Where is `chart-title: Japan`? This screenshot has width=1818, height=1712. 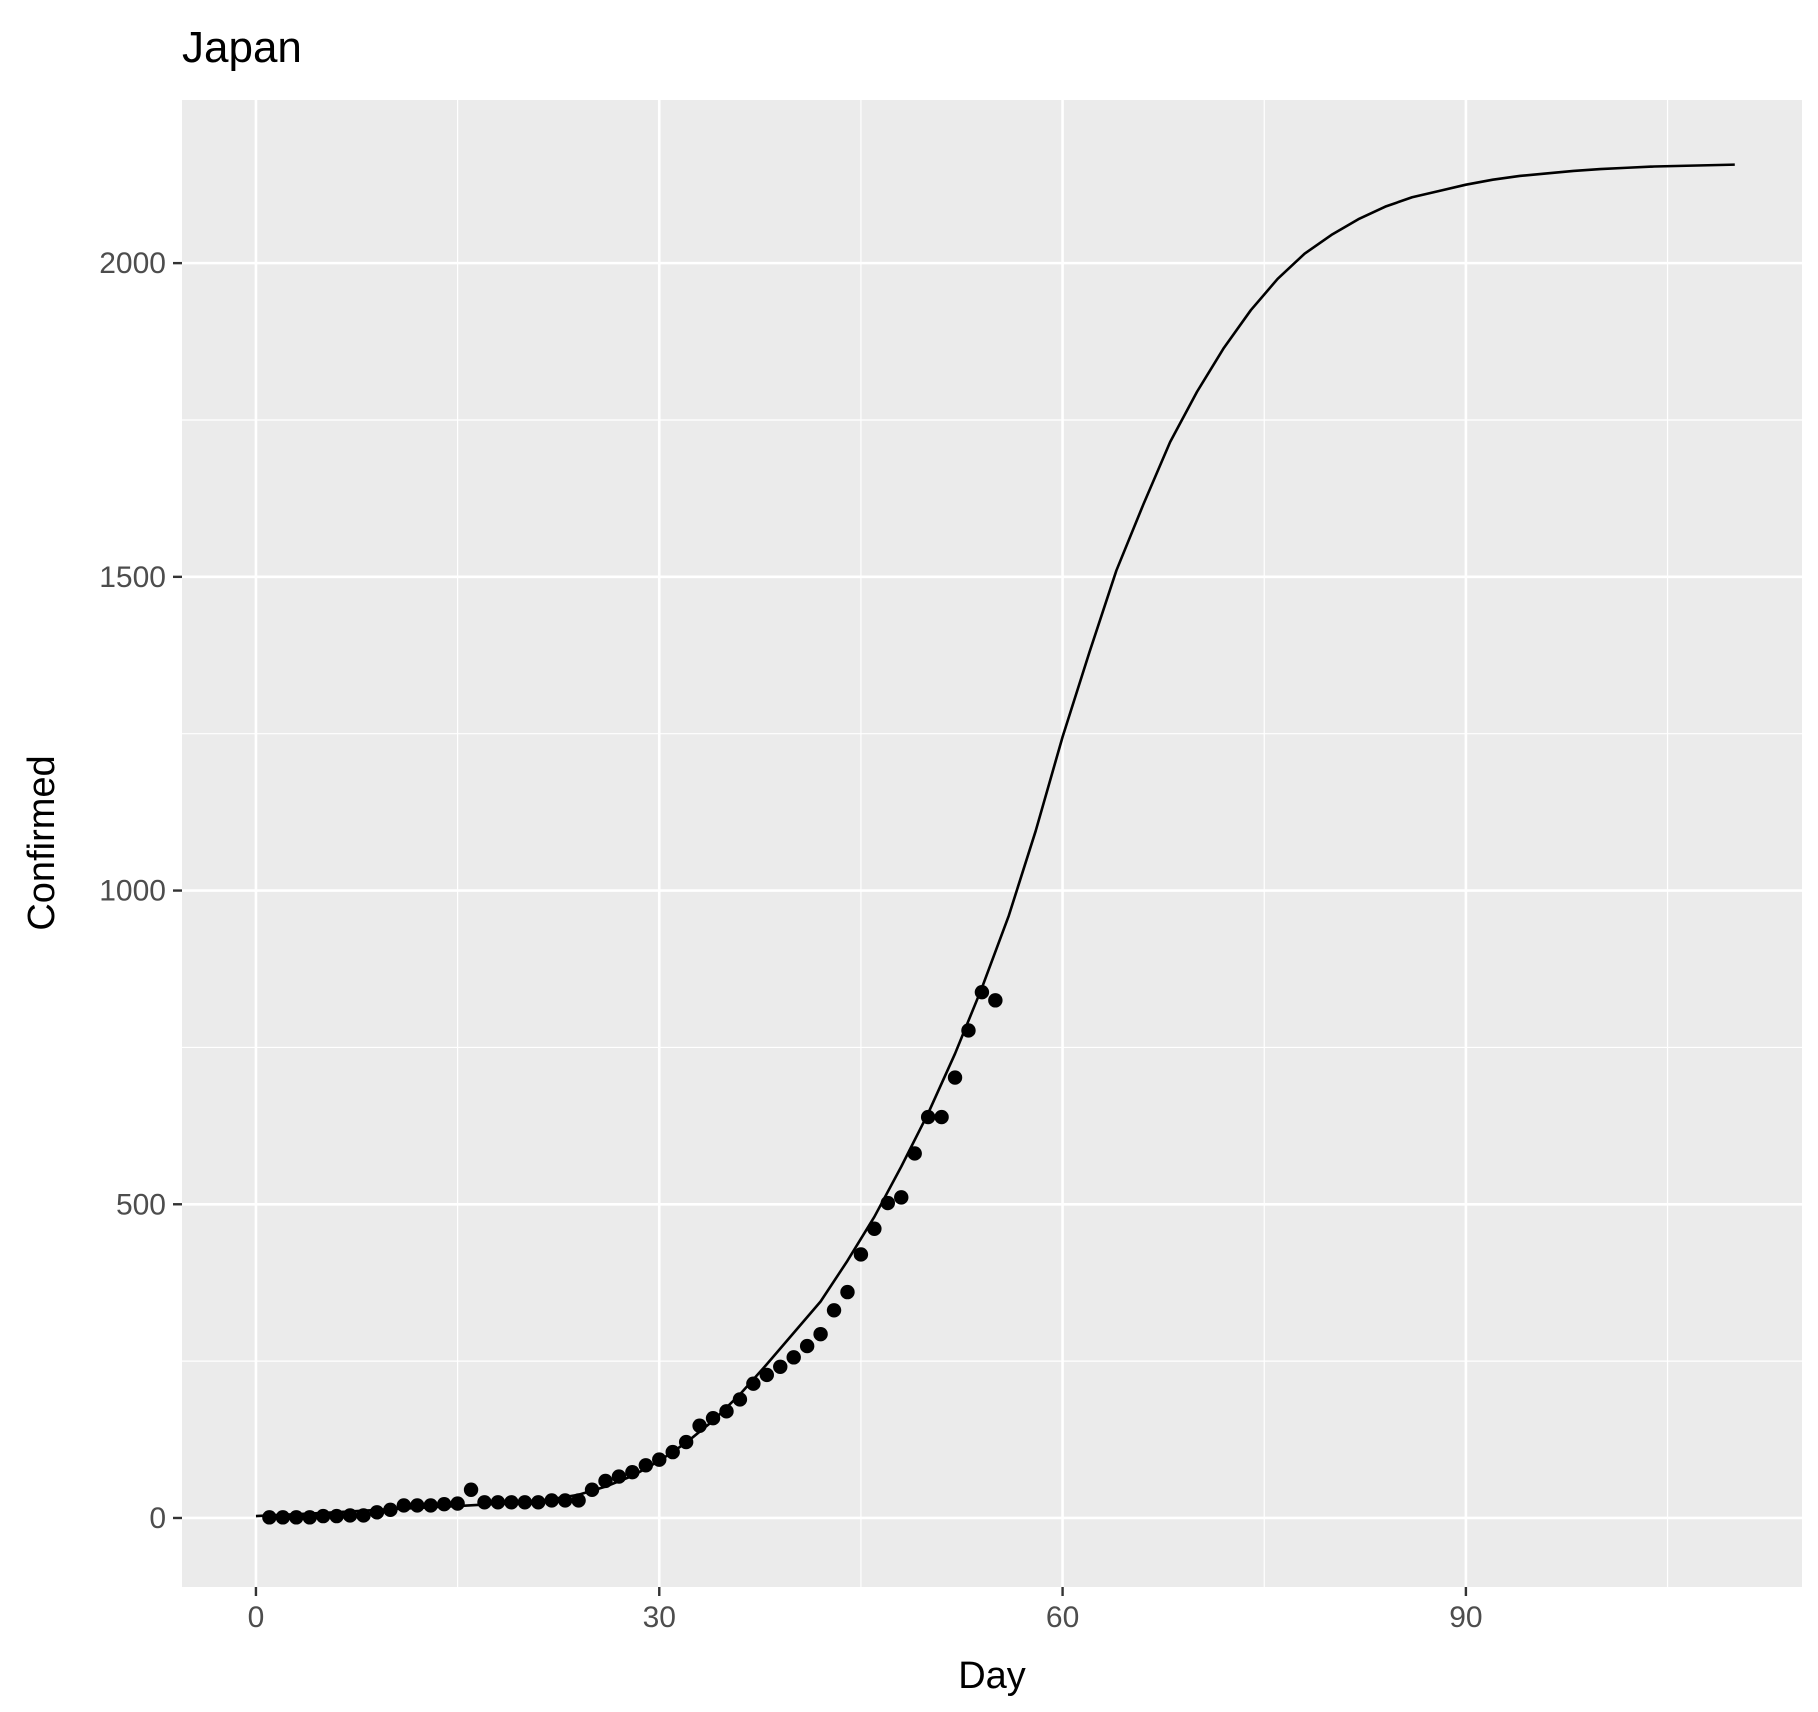 chart-title: Japan is located at coordinates (242, 47).